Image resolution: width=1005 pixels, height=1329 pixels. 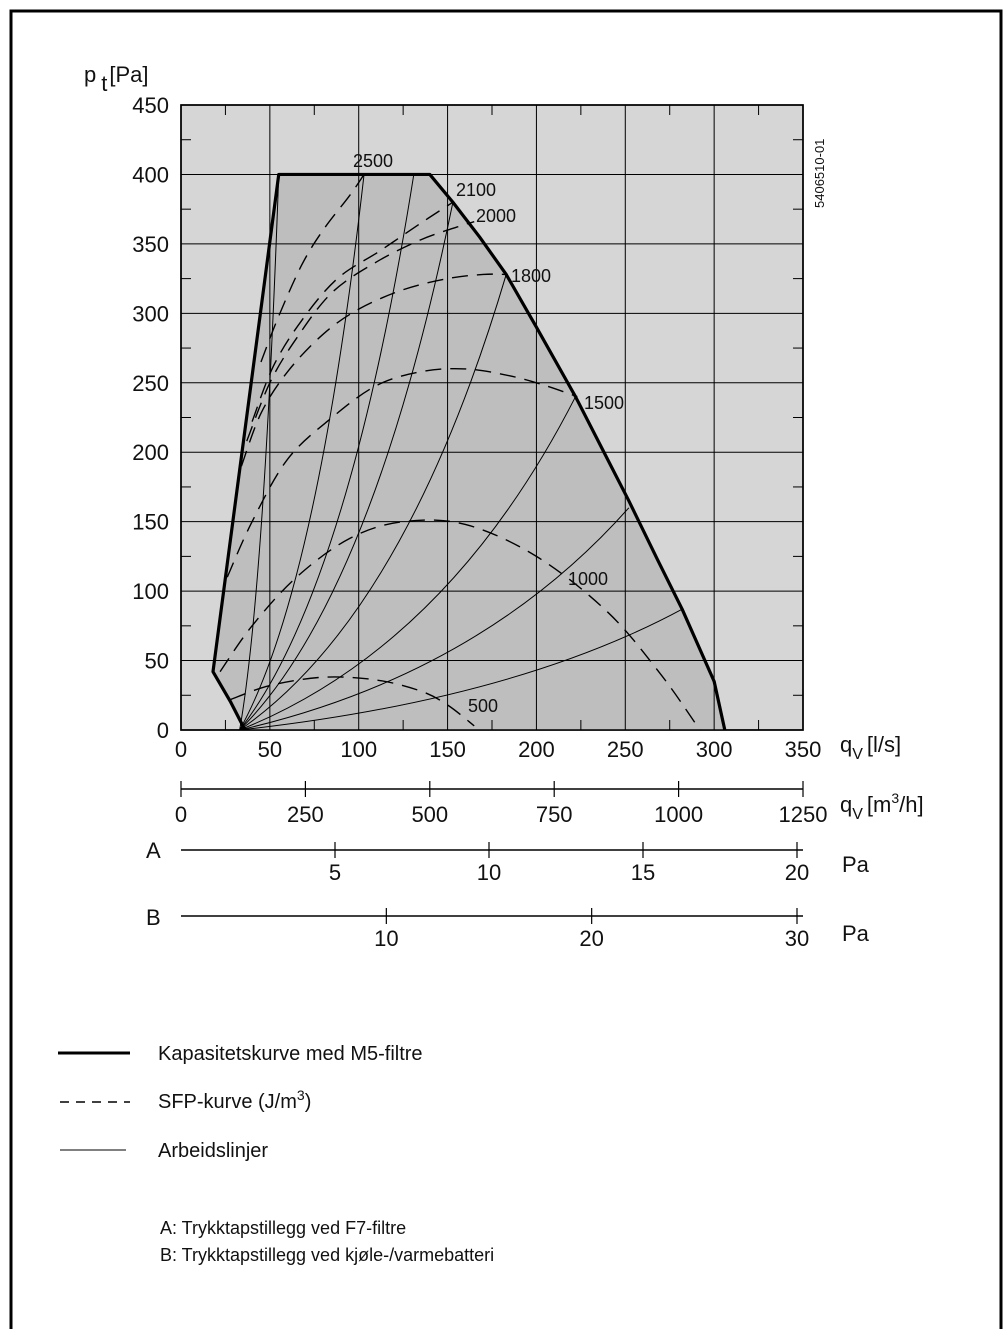 What do you see at coordinates (591, 938) in the screenshot?
I see `scale-b-tick-label-20: 20` at bounding box center [591, 938].